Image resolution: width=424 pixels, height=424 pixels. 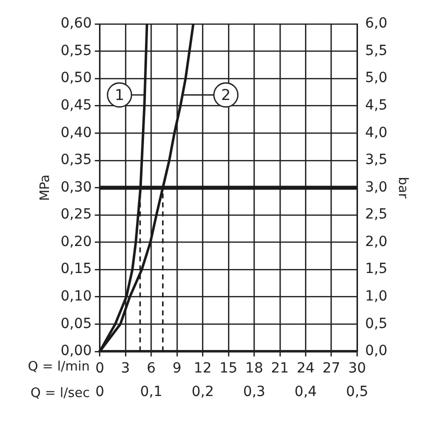 I want to click on y2-tick-label: 4,5, so click(x=376, y=105).